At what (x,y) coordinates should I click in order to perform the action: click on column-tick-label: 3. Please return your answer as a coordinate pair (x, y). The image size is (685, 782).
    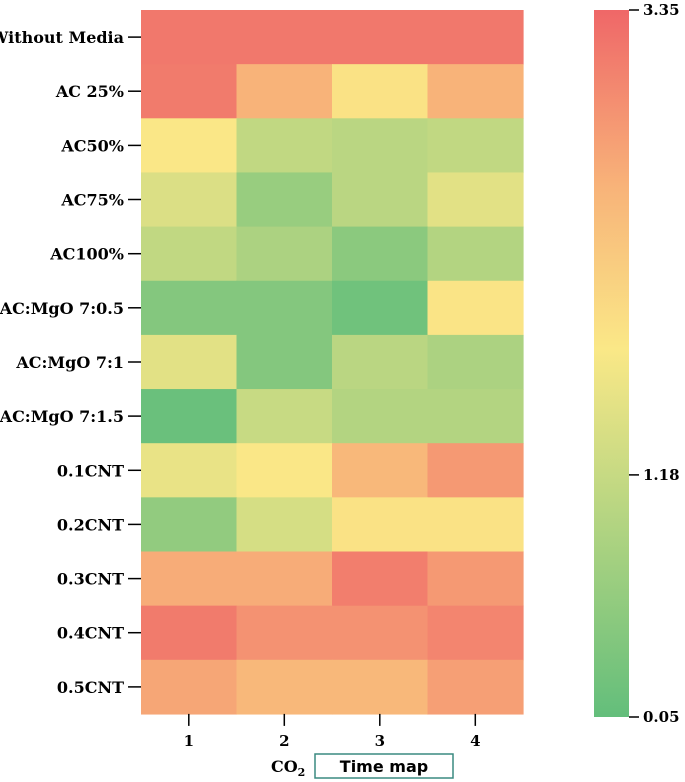
    Looking at the image, I should click on (380, 741).